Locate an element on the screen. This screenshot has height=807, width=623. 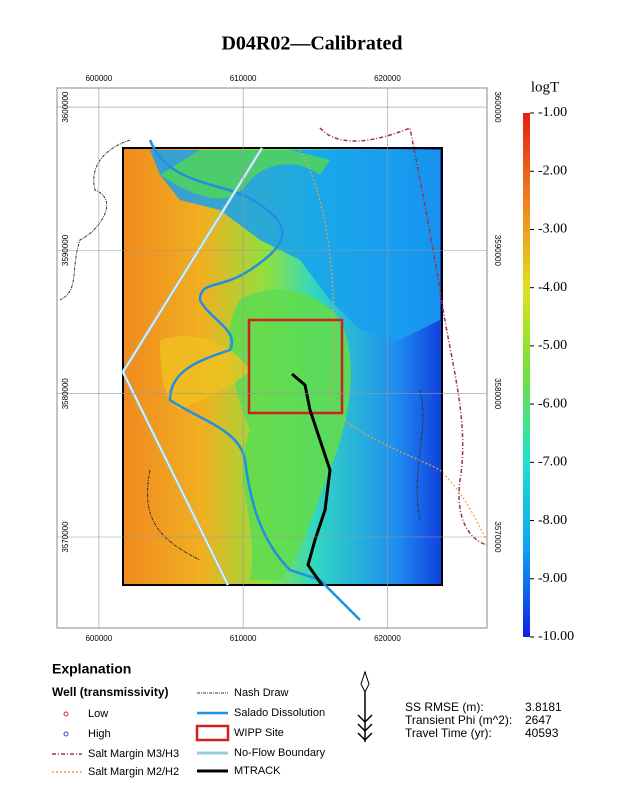
colorbar-tick-label: -9.00 is located at coordinates (552, 578).